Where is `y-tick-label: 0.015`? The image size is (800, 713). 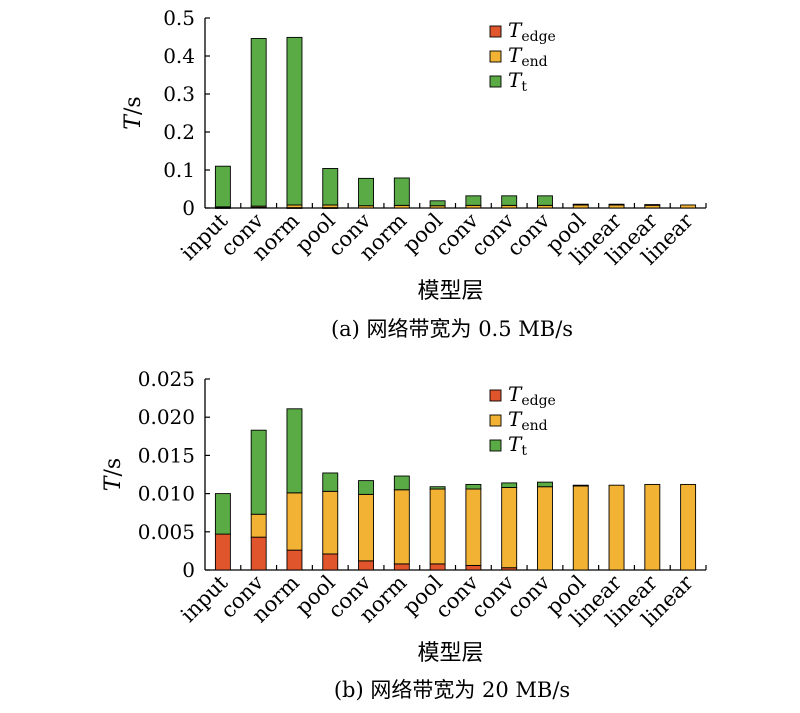
y-tick-label: 0.015 is located at coordinates (166, 455).